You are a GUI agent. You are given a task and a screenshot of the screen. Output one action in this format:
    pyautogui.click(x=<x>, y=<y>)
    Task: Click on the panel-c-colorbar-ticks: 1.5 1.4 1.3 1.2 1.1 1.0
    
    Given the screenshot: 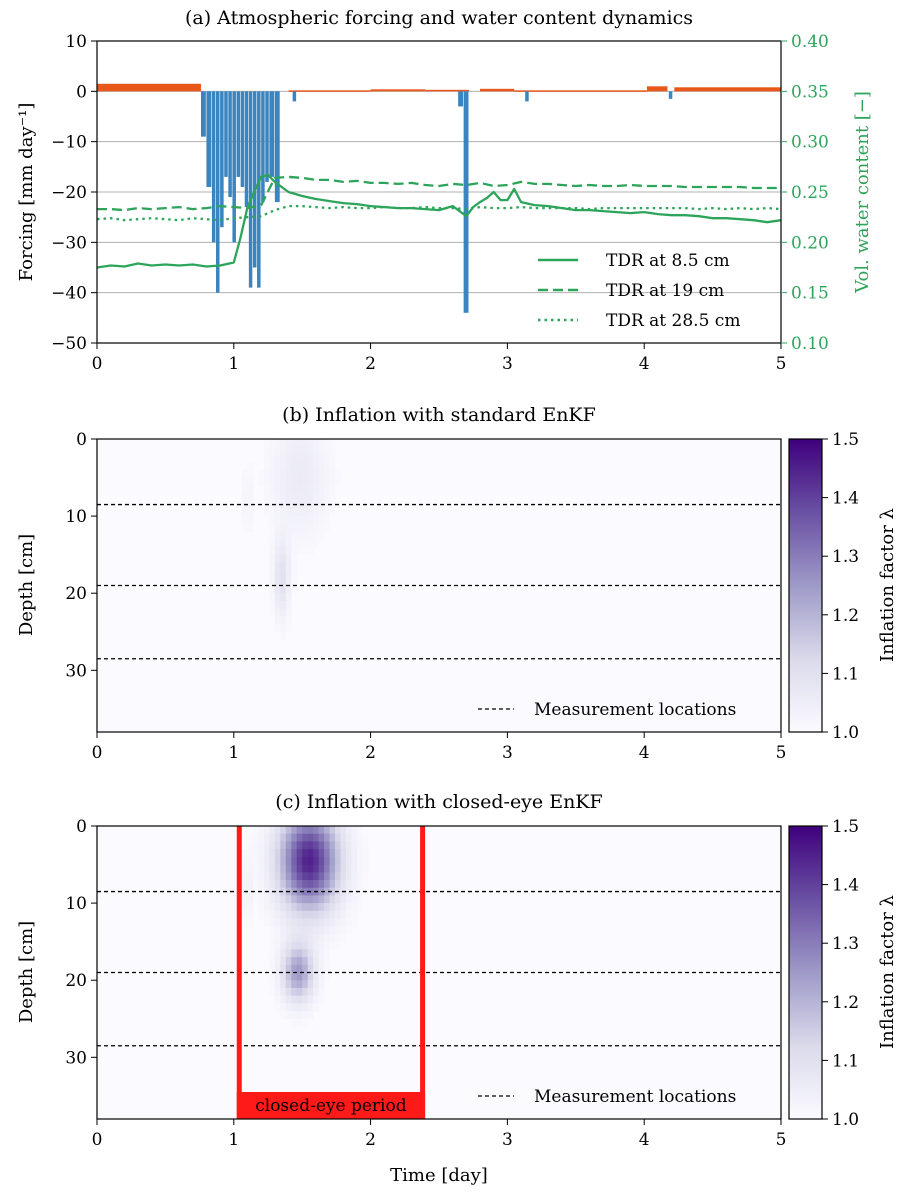 What is the action you would take?
    pyautogui.click(x=840, y=973)
    